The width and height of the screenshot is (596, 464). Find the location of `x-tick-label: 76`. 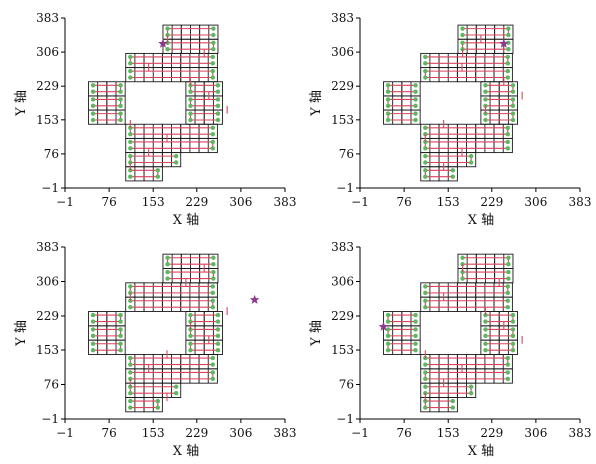

x-tick-label: 76 is located at coordinates (403, 202).